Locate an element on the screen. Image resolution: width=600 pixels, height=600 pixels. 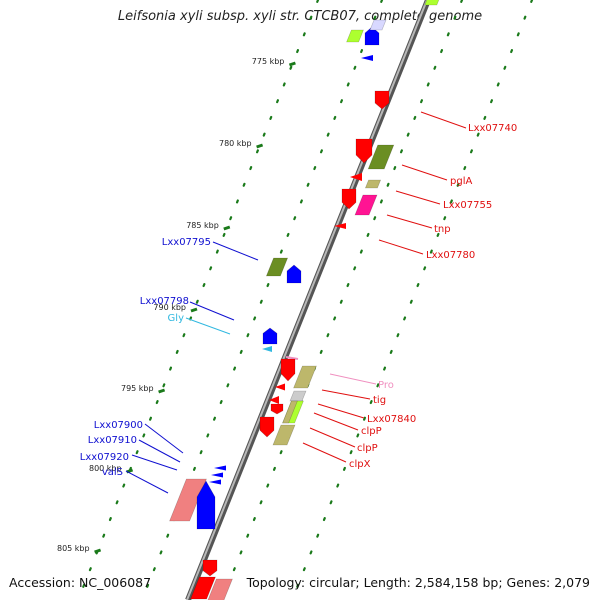
ruler-label: 780 kbp is located at coordinates (235, 143).